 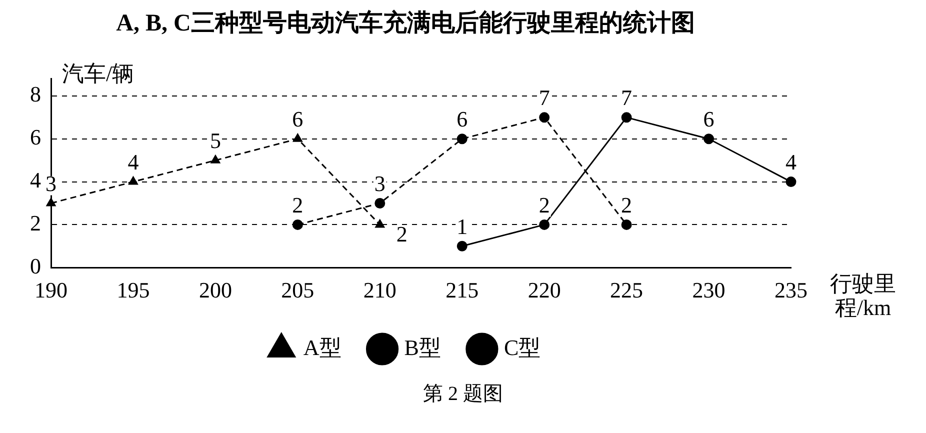 I want to click on x-tick-label: 220, so click(x=544, y=290).